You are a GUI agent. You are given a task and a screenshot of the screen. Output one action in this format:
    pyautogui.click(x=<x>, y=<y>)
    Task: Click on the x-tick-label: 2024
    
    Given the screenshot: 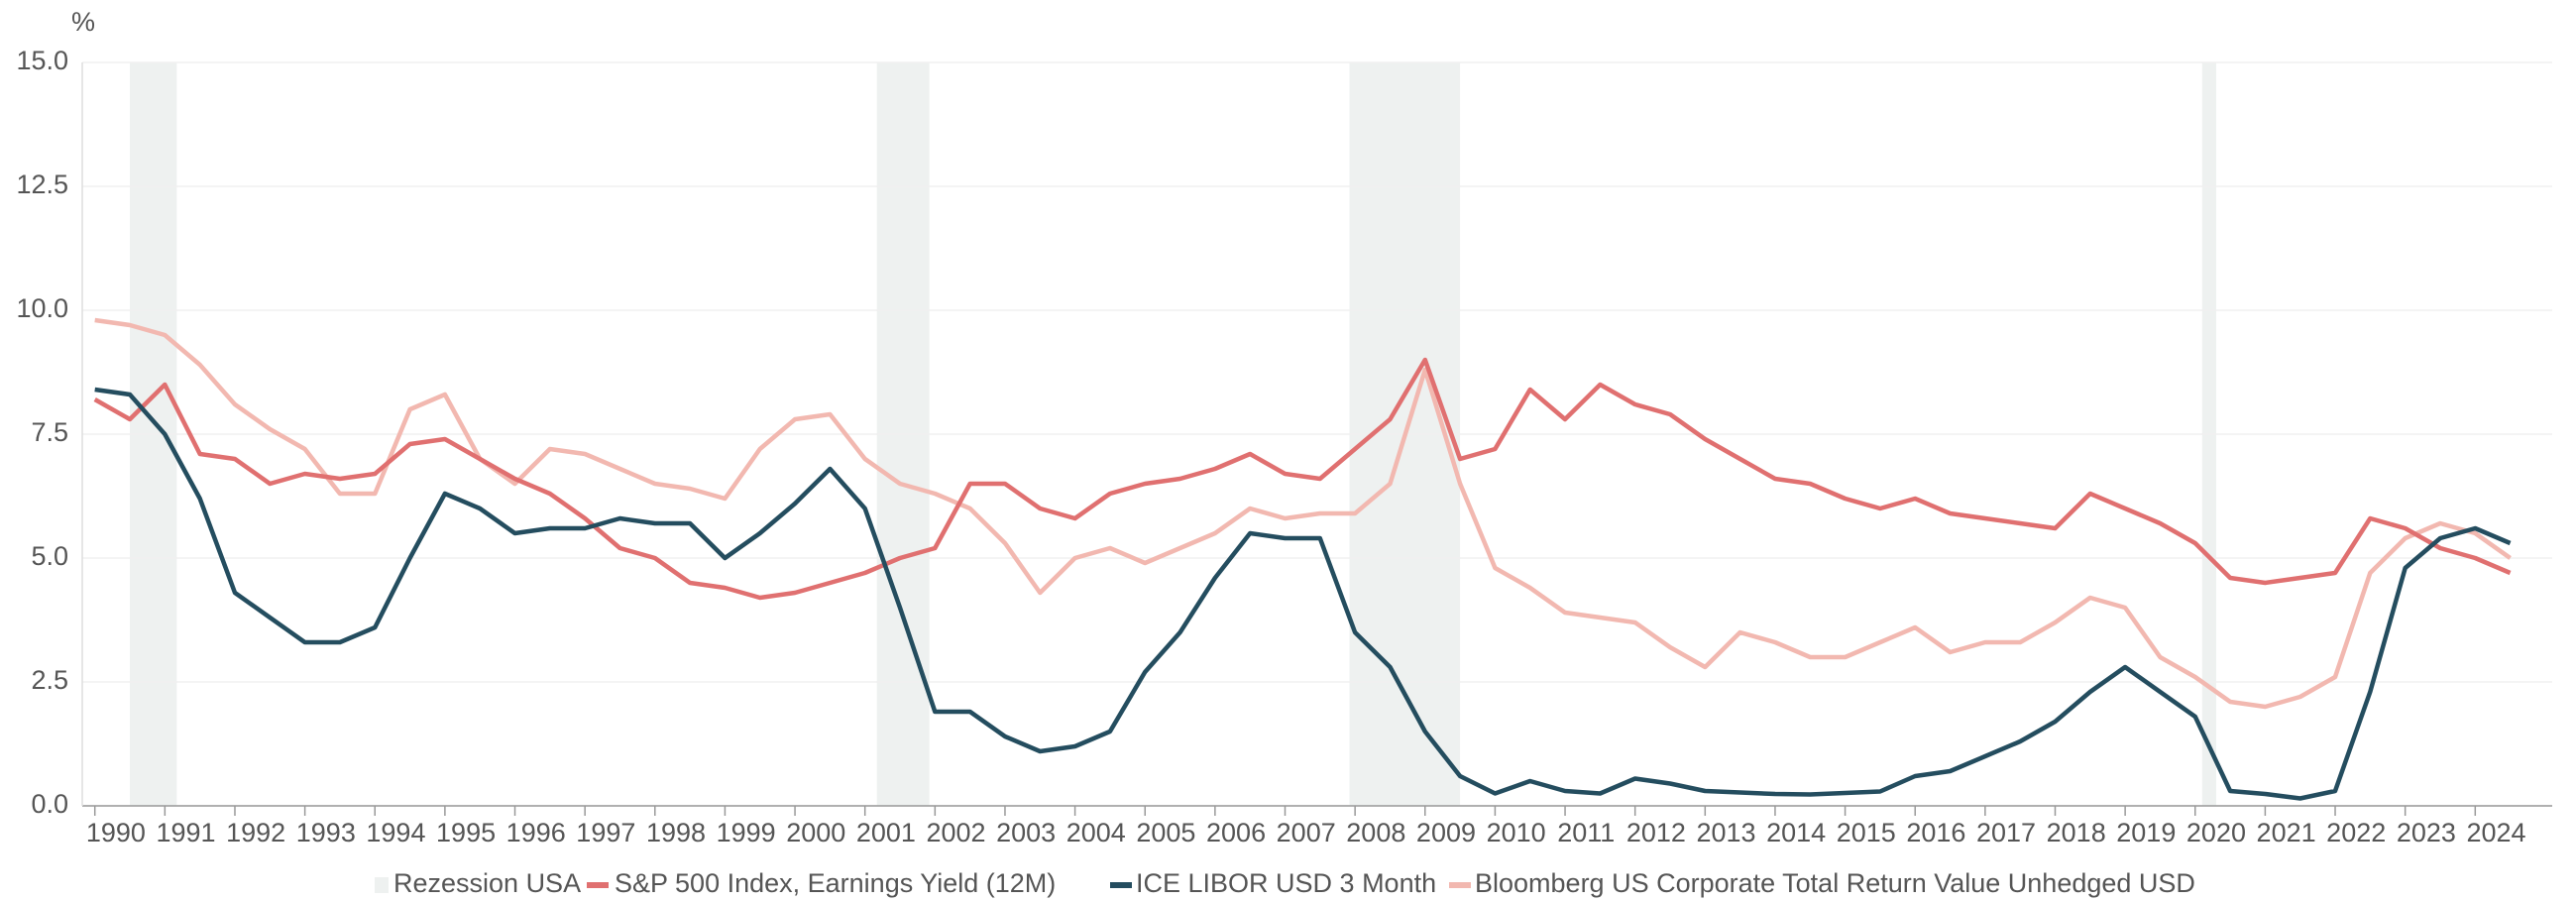 What is the action you would take?
    pyautogui.click(x=2495, y=832)
    